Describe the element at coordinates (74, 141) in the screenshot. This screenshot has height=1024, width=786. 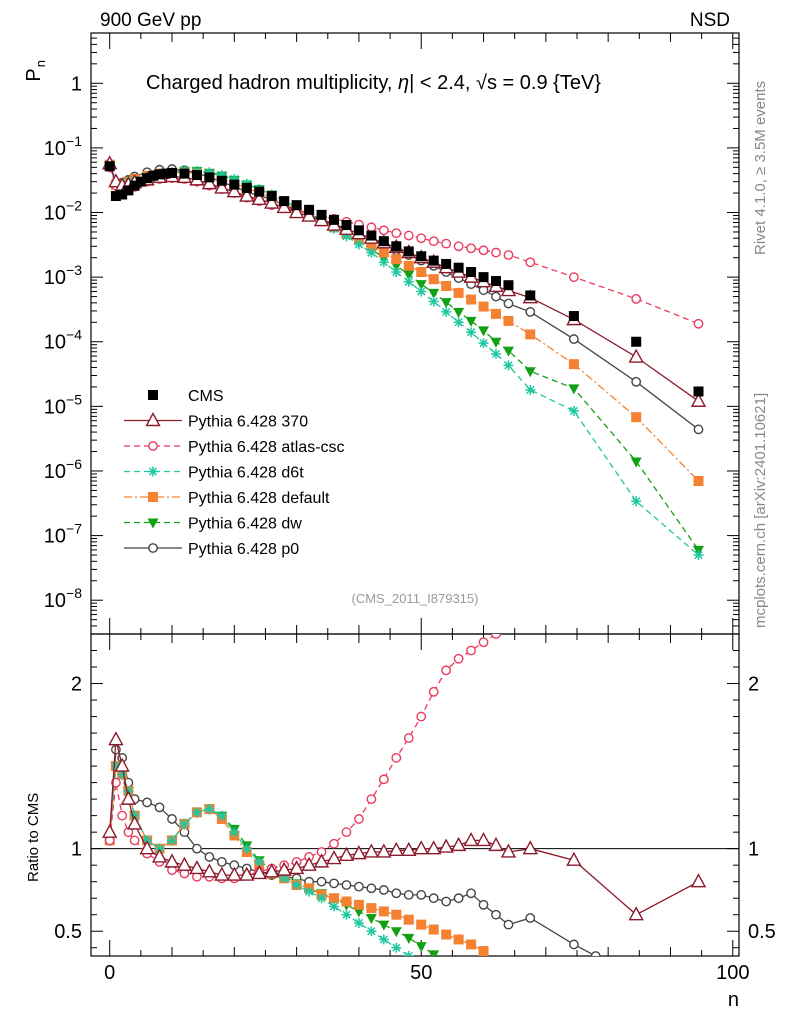
I see `tick-exponent: −1` at that location.